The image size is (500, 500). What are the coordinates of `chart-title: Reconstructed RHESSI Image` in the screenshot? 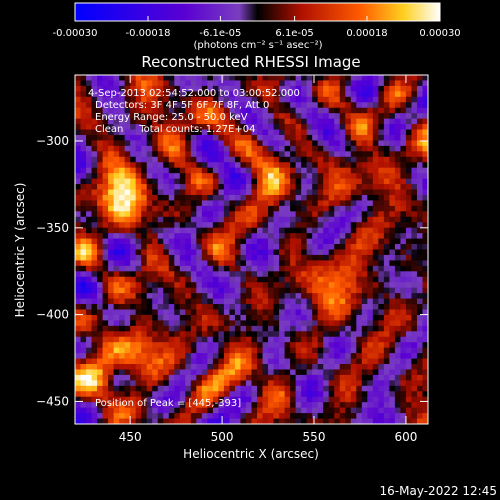 It's located at (250, 62).